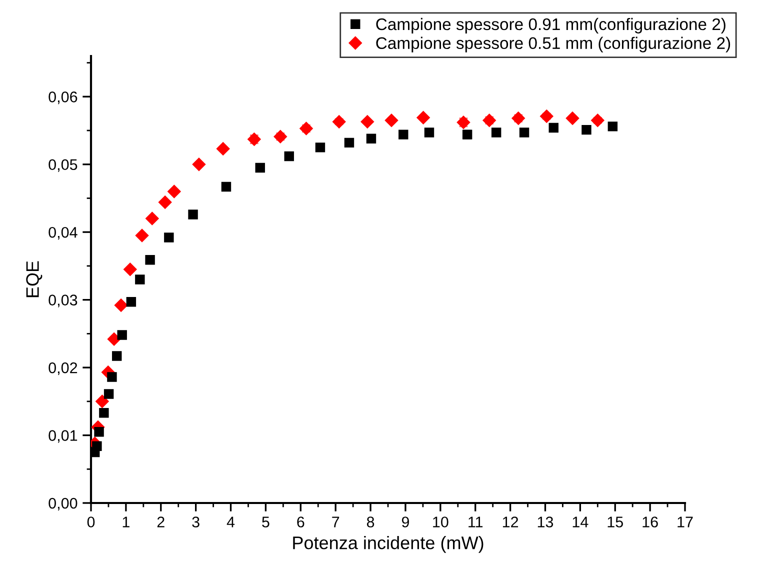 The image size is (777, 568). I want to click on y-tick-label: 0,02, so click(63, 369).